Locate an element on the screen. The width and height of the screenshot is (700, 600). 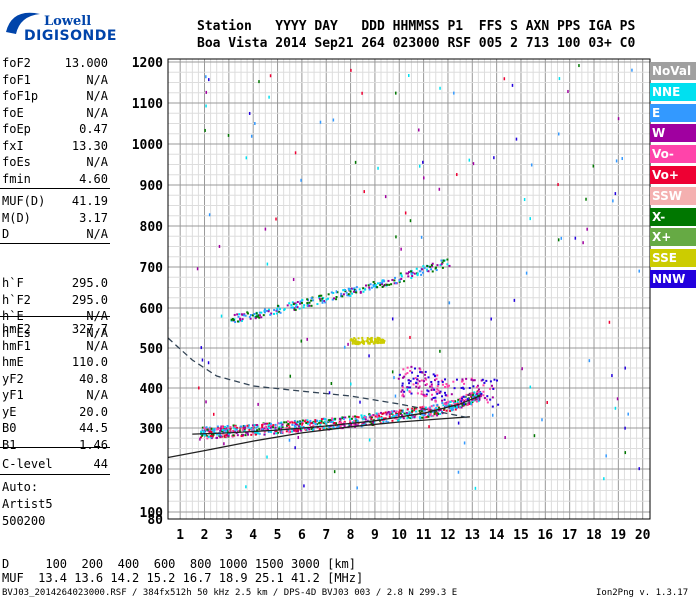
param-name: foF1 is located at coordinates (16, 79).